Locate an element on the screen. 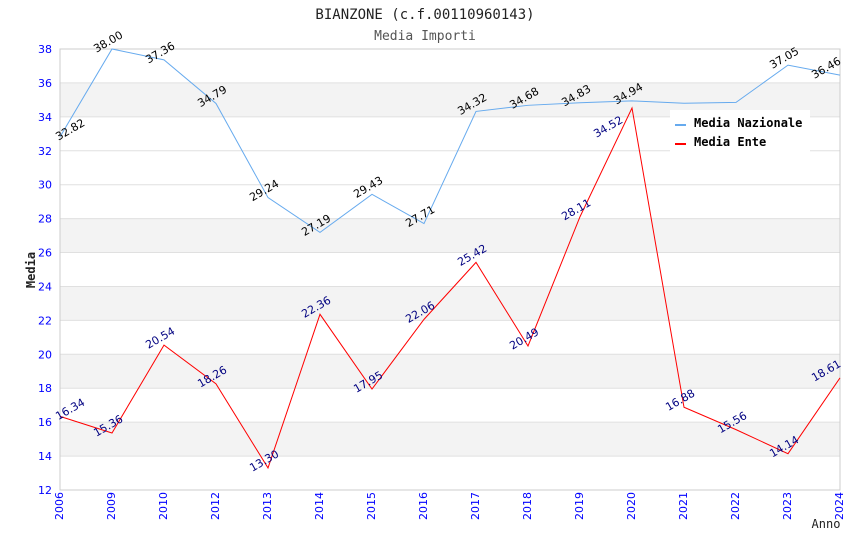  legend-item-nazionale: Media Nazionale is located at coordinates (748, 123).